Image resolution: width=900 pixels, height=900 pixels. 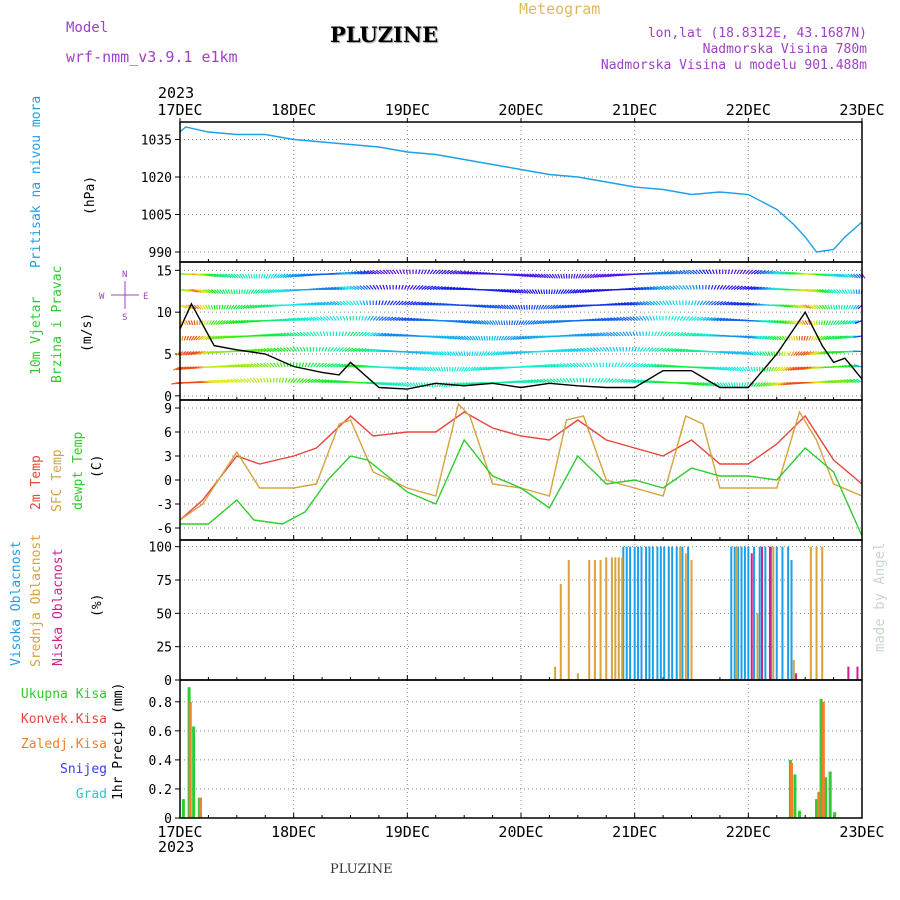 I want to click on time-label-top: 19DEC, so click(x=407, y=110).